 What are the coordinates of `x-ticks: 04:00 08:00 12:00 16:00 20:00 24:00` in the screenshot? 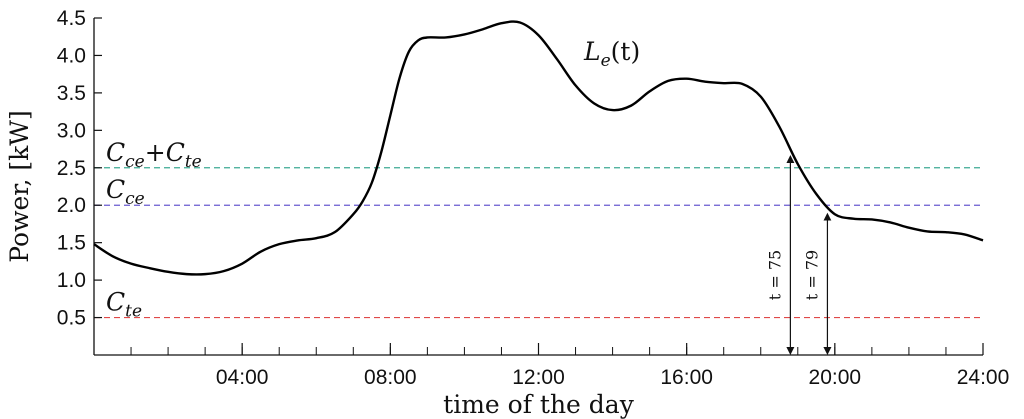 It's located at (551, 366).